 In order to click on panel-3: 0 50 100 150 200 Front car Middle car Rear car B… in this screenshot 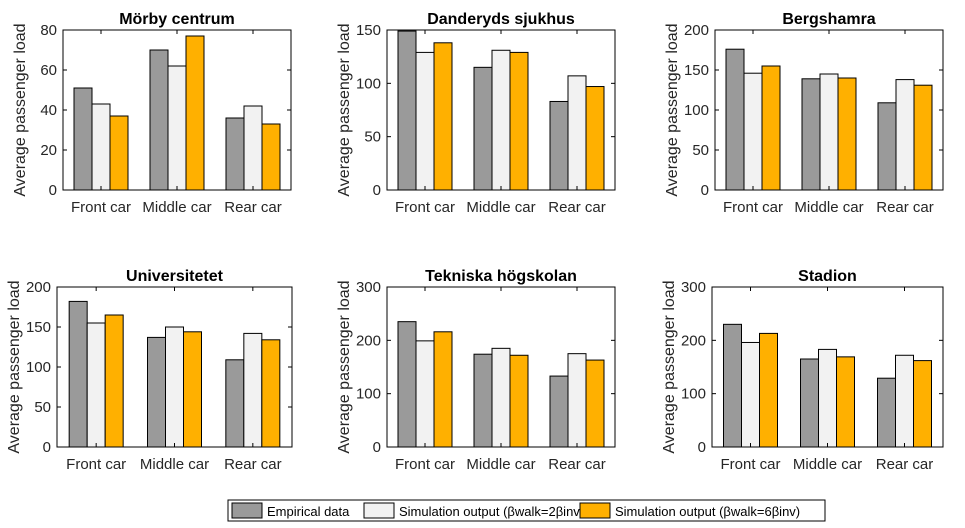, I will do `click(804, 113)`.